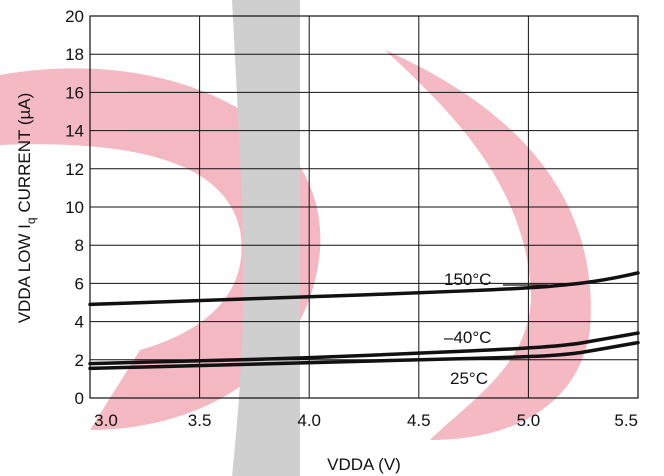  I want to click on x-tick-label: 5.0, so click(529, 420).